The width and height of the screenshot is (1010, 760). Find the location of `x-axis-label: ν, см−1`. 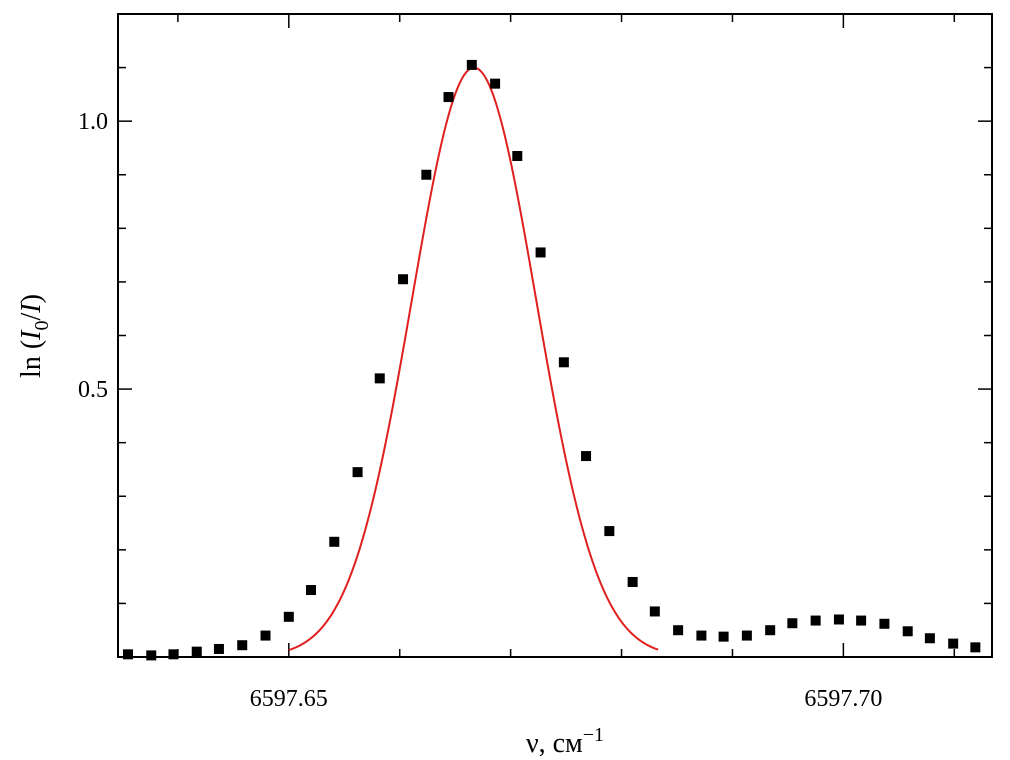

x-axis-label: ν, см−1 is located at coordinates (565, 741).